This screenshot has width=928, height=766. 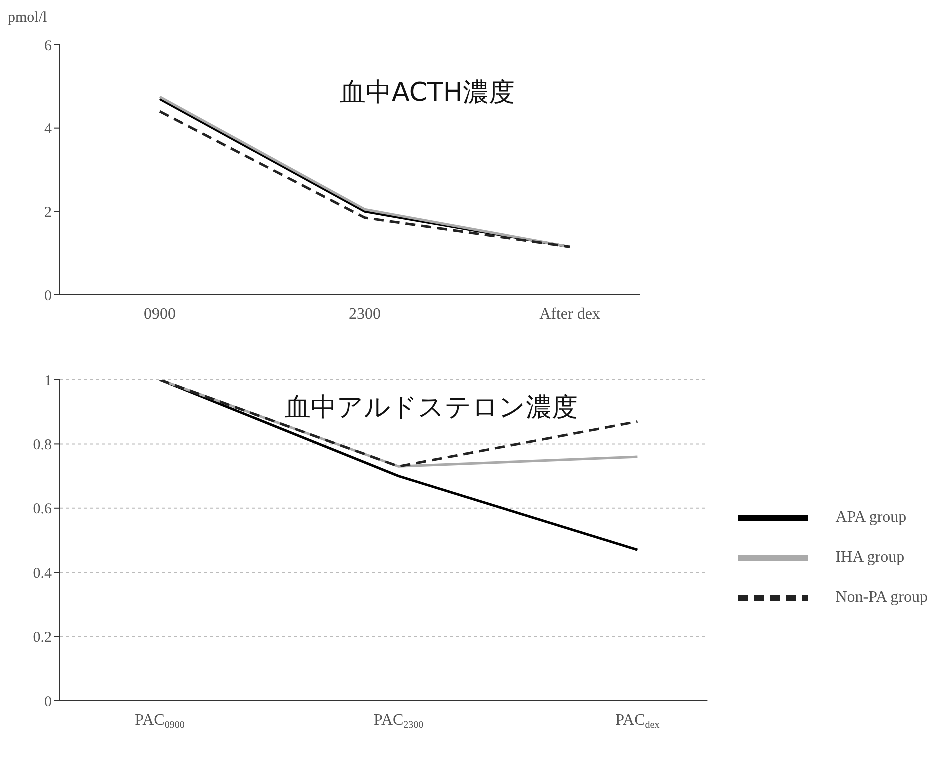 What do you see at coordinates (399, 721) in the screenshot?
I see `x-tick-label: PAC$_{2300}$` at bounding box center [399, 721].